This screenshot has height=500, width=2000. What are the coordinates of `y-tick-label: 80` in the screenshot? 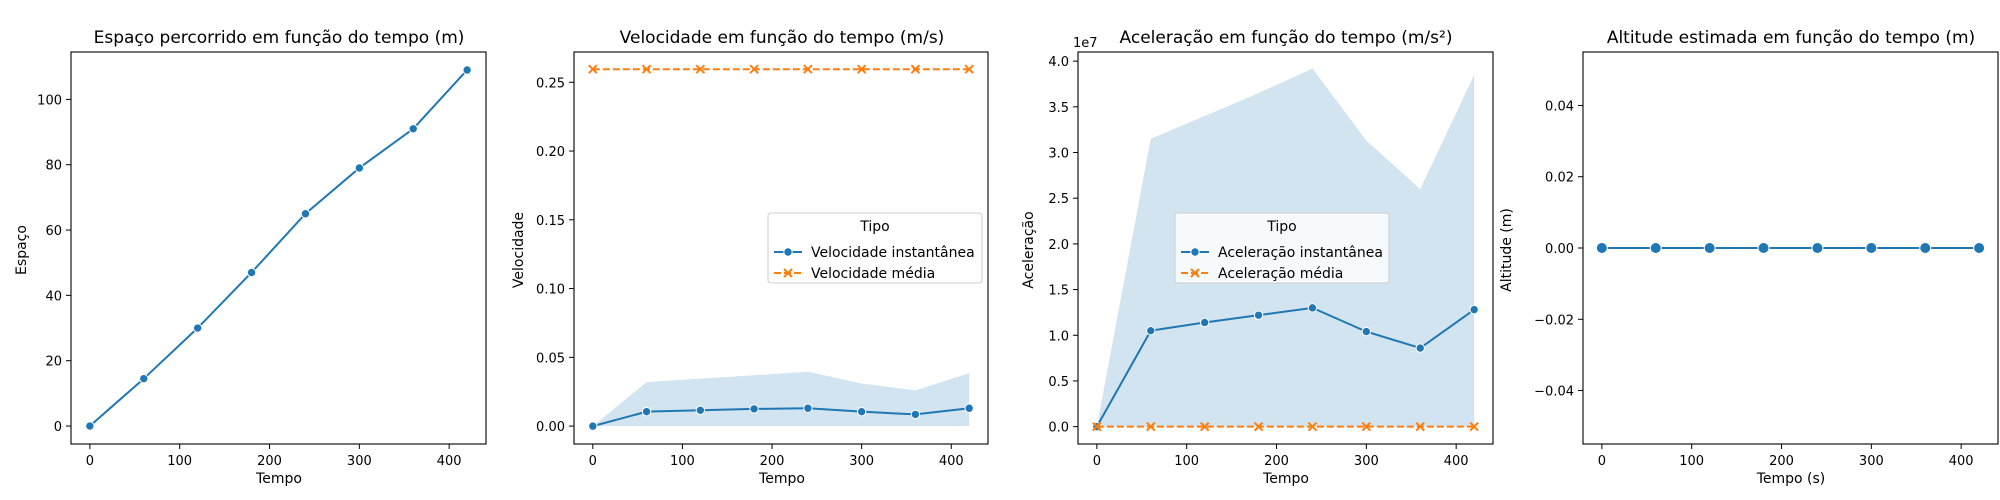 It's located at (53, 166).